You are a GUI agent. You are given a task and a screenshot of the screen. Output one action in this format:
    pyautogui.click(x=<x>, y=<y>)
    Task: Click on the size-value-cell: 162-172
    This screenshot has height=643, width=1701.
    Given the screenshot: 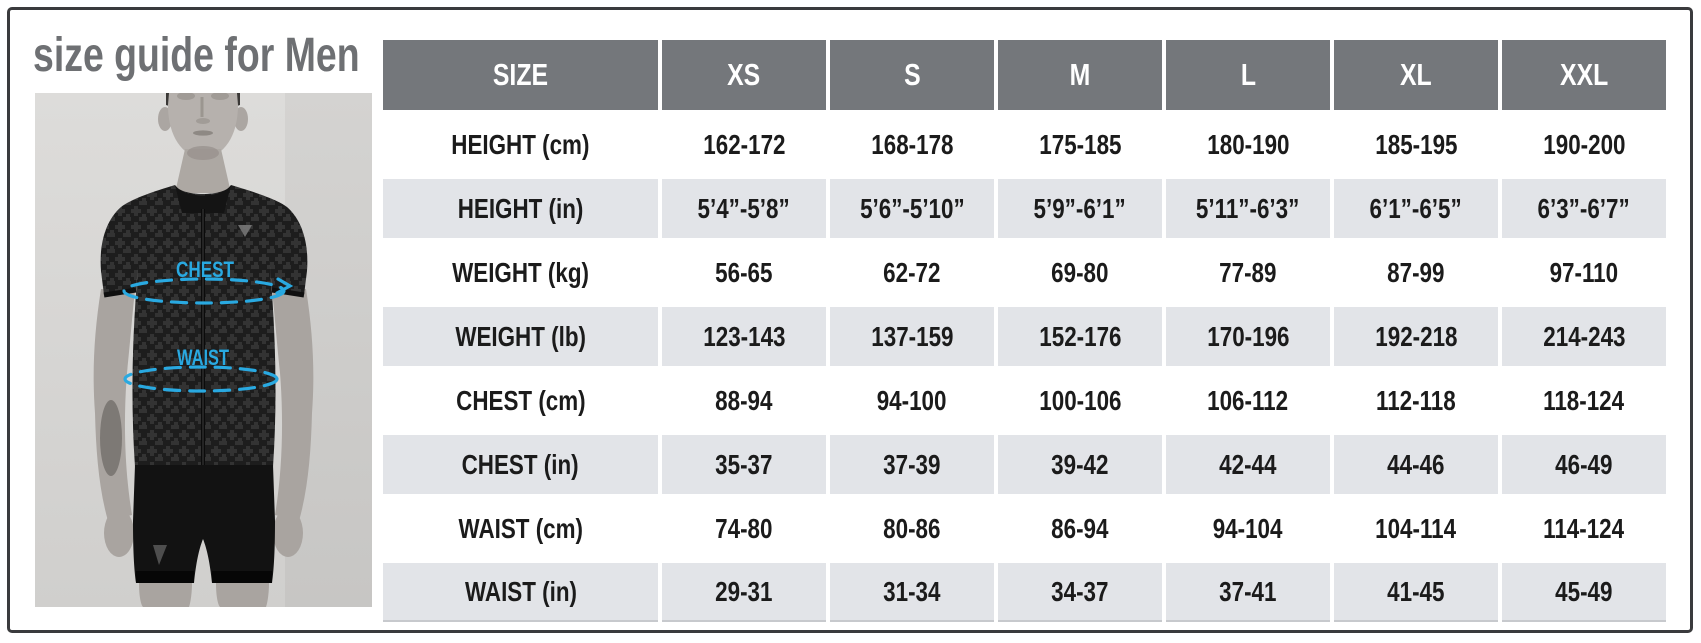 What is the action you would take?
    pyautogui.click(x=744, y=144)
    